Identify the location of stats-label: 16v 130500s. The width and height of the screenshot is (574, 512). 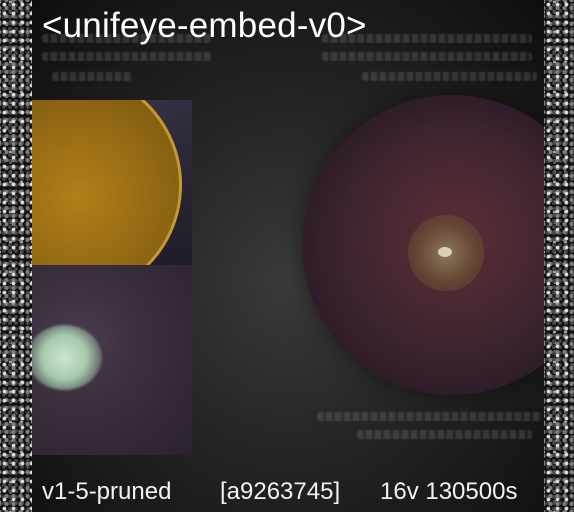
(448, 492).